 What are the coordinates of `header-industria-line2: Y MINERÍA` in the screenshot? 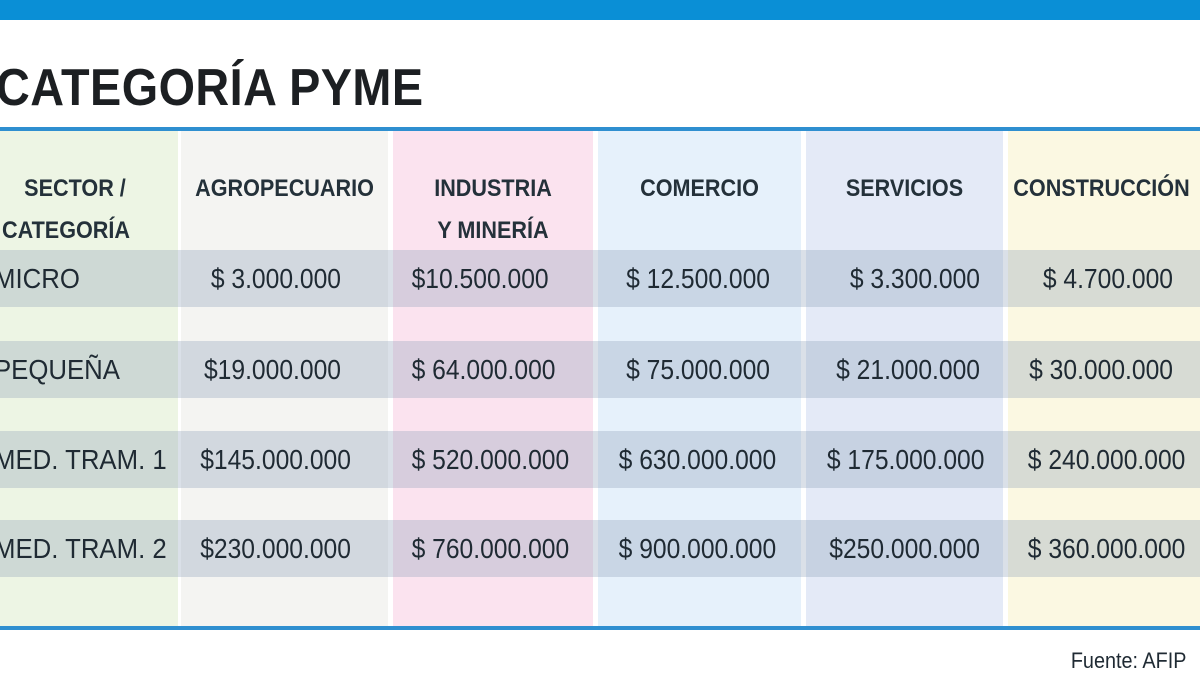 It's located at (493, 230).